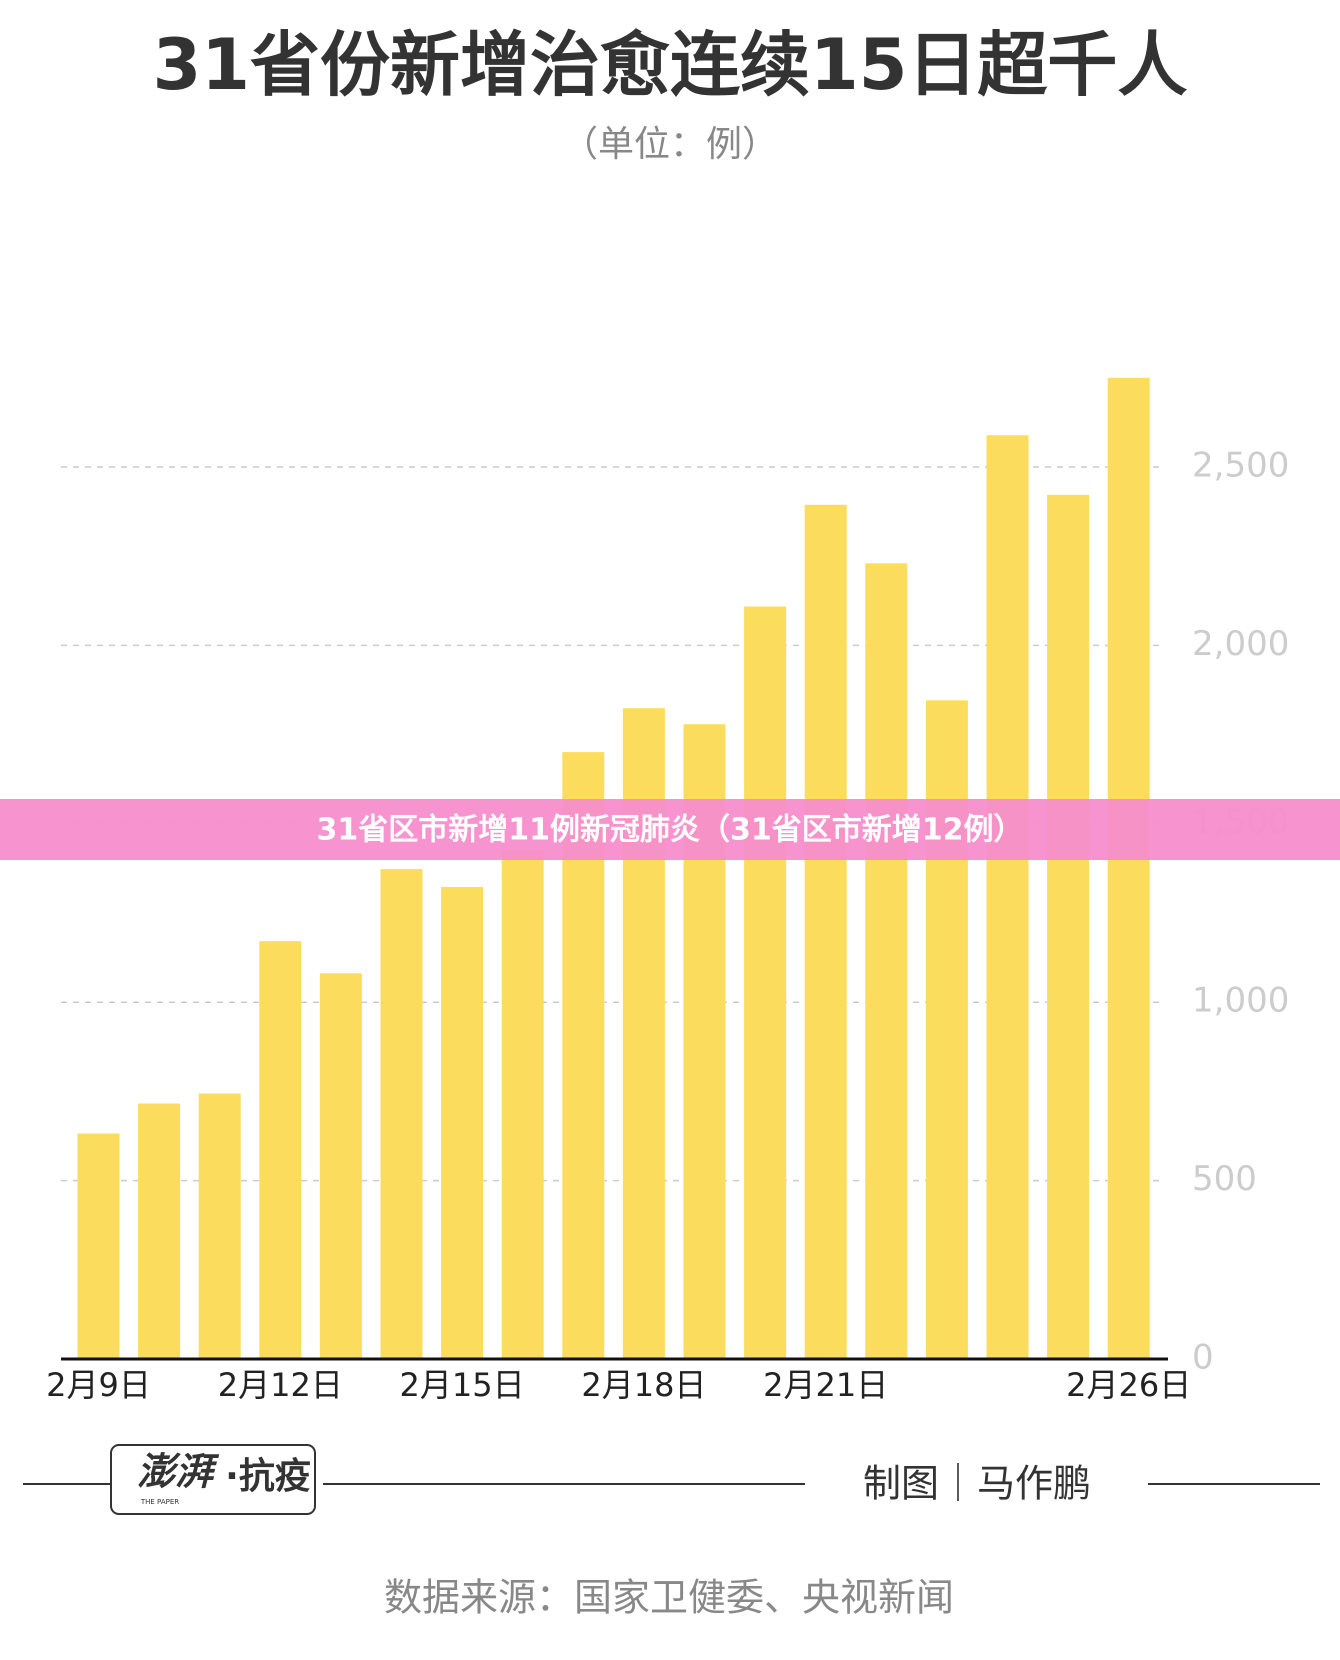  Describe the element at coordinates (462, 1385) in the screenshot. I see `x-tick-label: 2月15日` at that location.